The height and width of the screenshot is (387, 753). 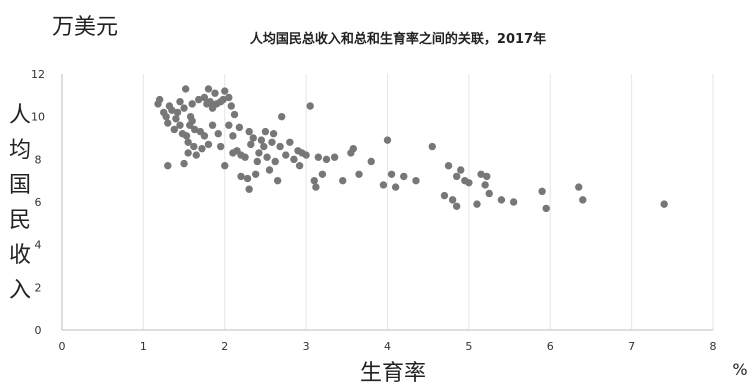 I want to click on x-tick-label: 4, so click(x=387, y=346).